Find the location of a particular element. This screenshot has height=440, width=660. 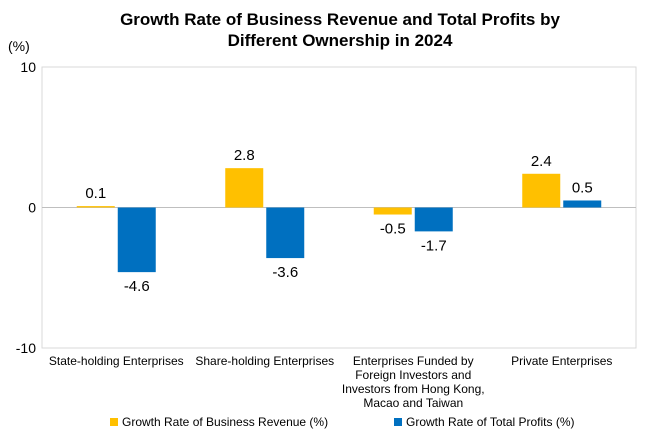

data-label-series-2-cat-2: -3.6 is located at coordinates (285, 272).